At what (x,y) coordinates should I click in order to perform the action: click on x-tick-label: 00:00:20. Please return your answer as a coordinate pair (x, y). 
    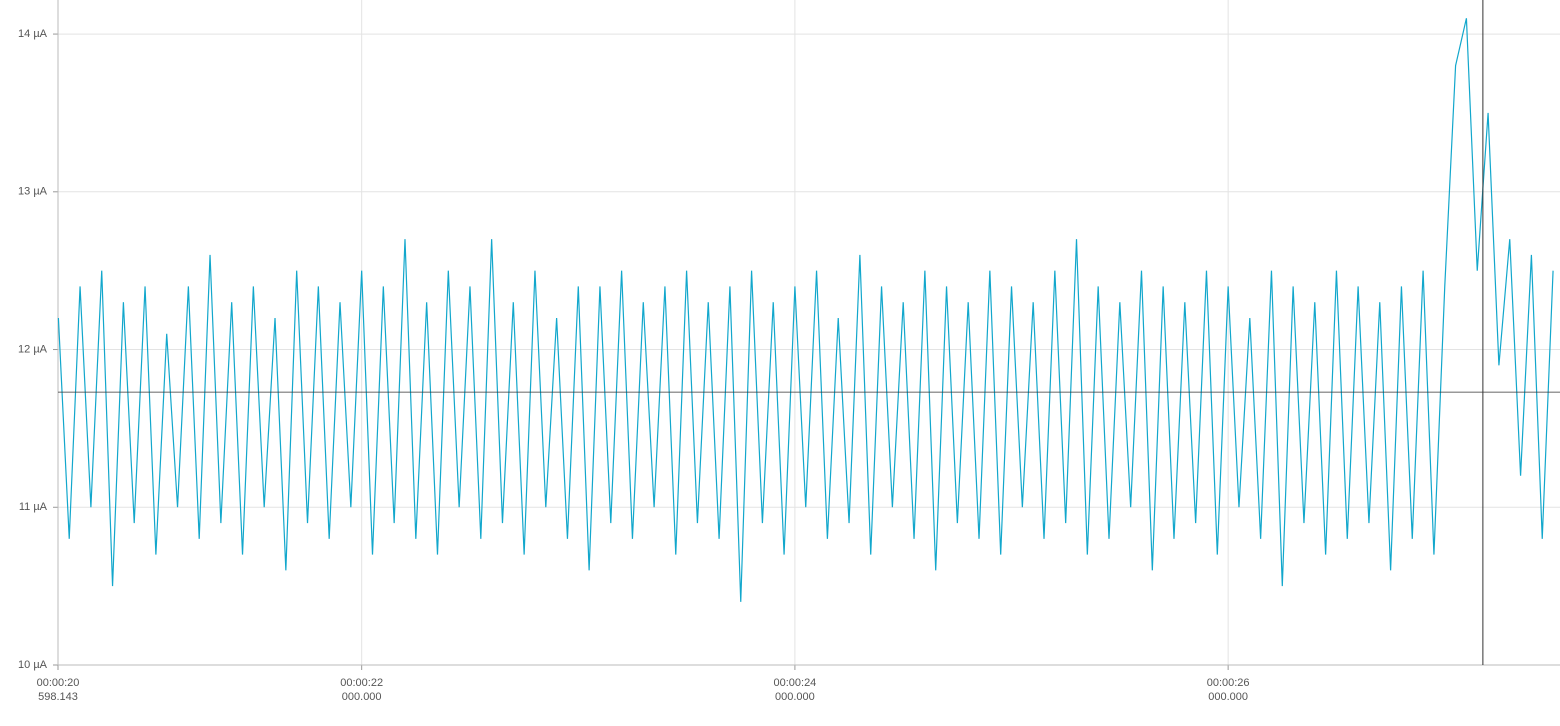
    Looking at the image, I should click on (58, 683).